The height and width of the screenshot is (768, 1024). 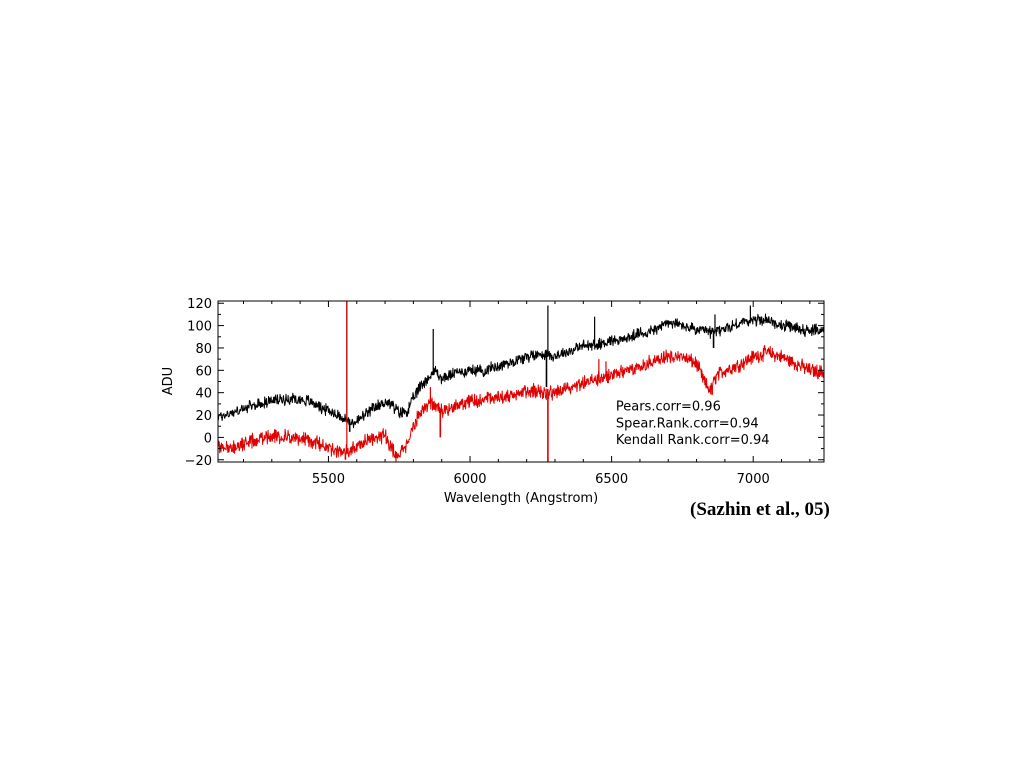 I want to click on y-tick-label: 40, so click(x=203, y=394).